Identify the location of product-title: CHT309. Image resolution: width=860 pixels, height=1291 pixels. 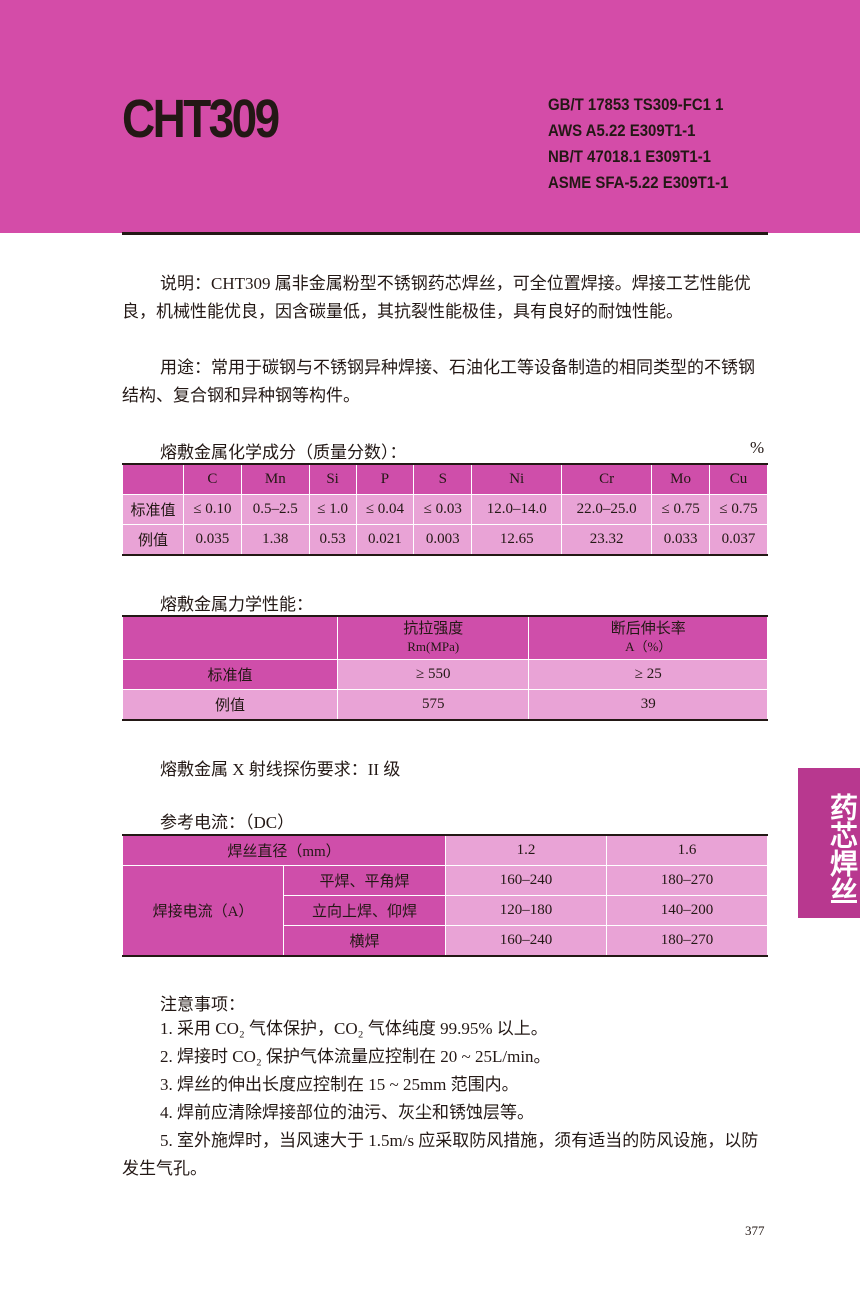
(201, 119).